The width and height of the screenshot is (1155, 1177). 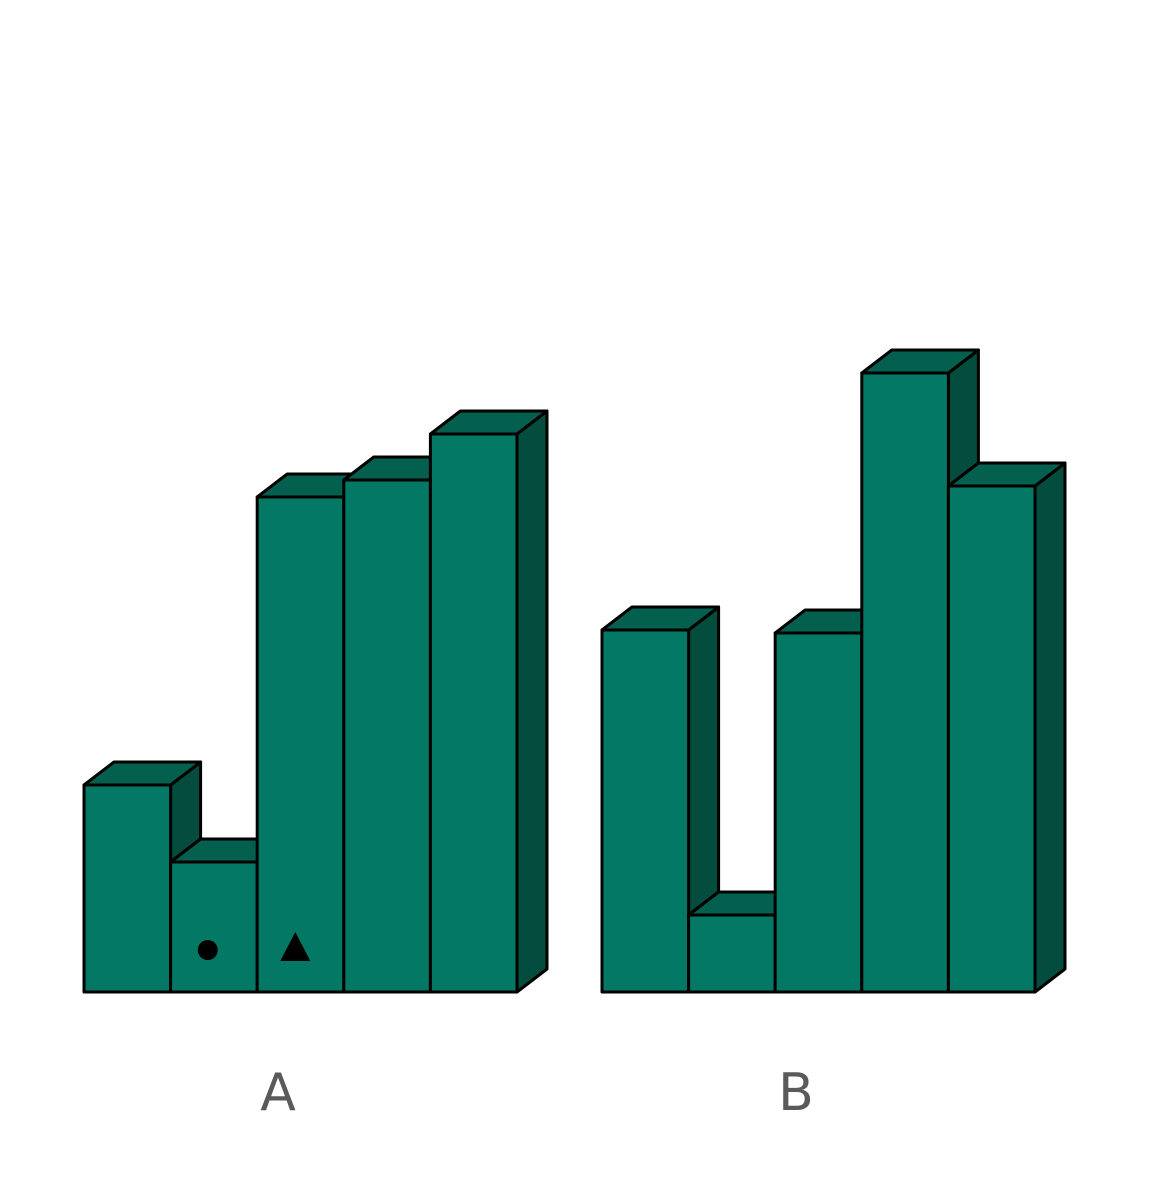 I want to click on group-label-b: B, so click(x=796, y=1093).